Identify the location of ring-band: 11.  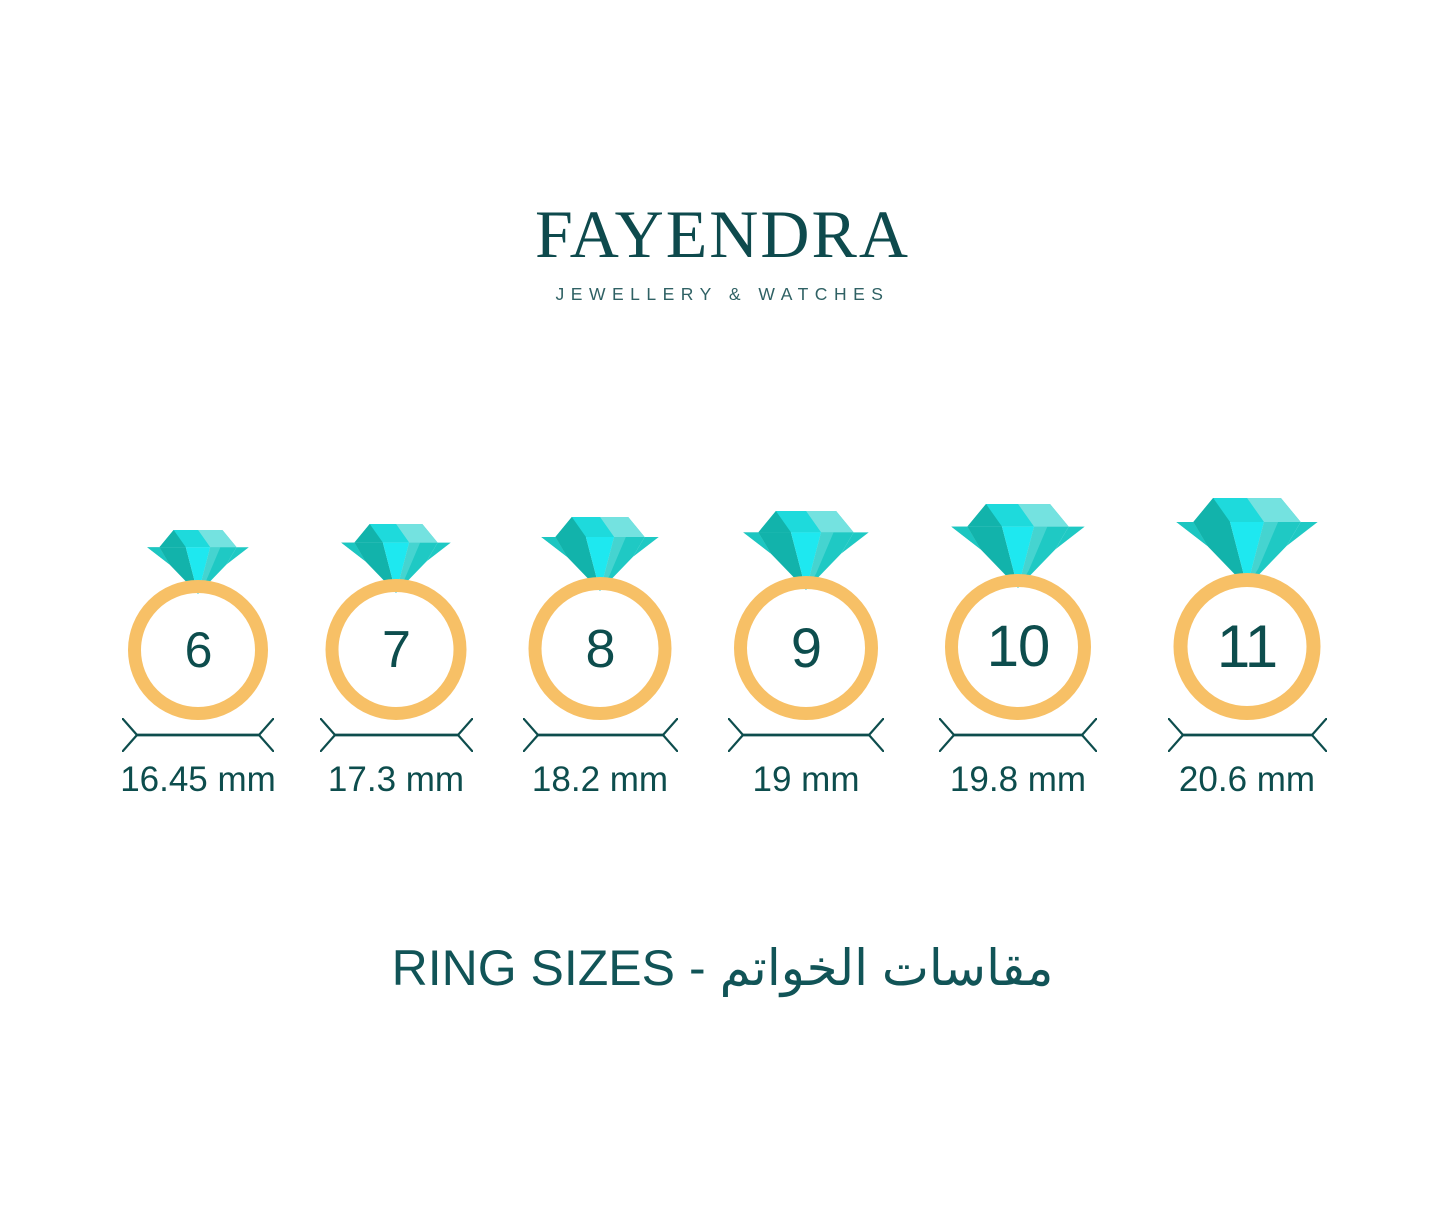
(1247, 646).